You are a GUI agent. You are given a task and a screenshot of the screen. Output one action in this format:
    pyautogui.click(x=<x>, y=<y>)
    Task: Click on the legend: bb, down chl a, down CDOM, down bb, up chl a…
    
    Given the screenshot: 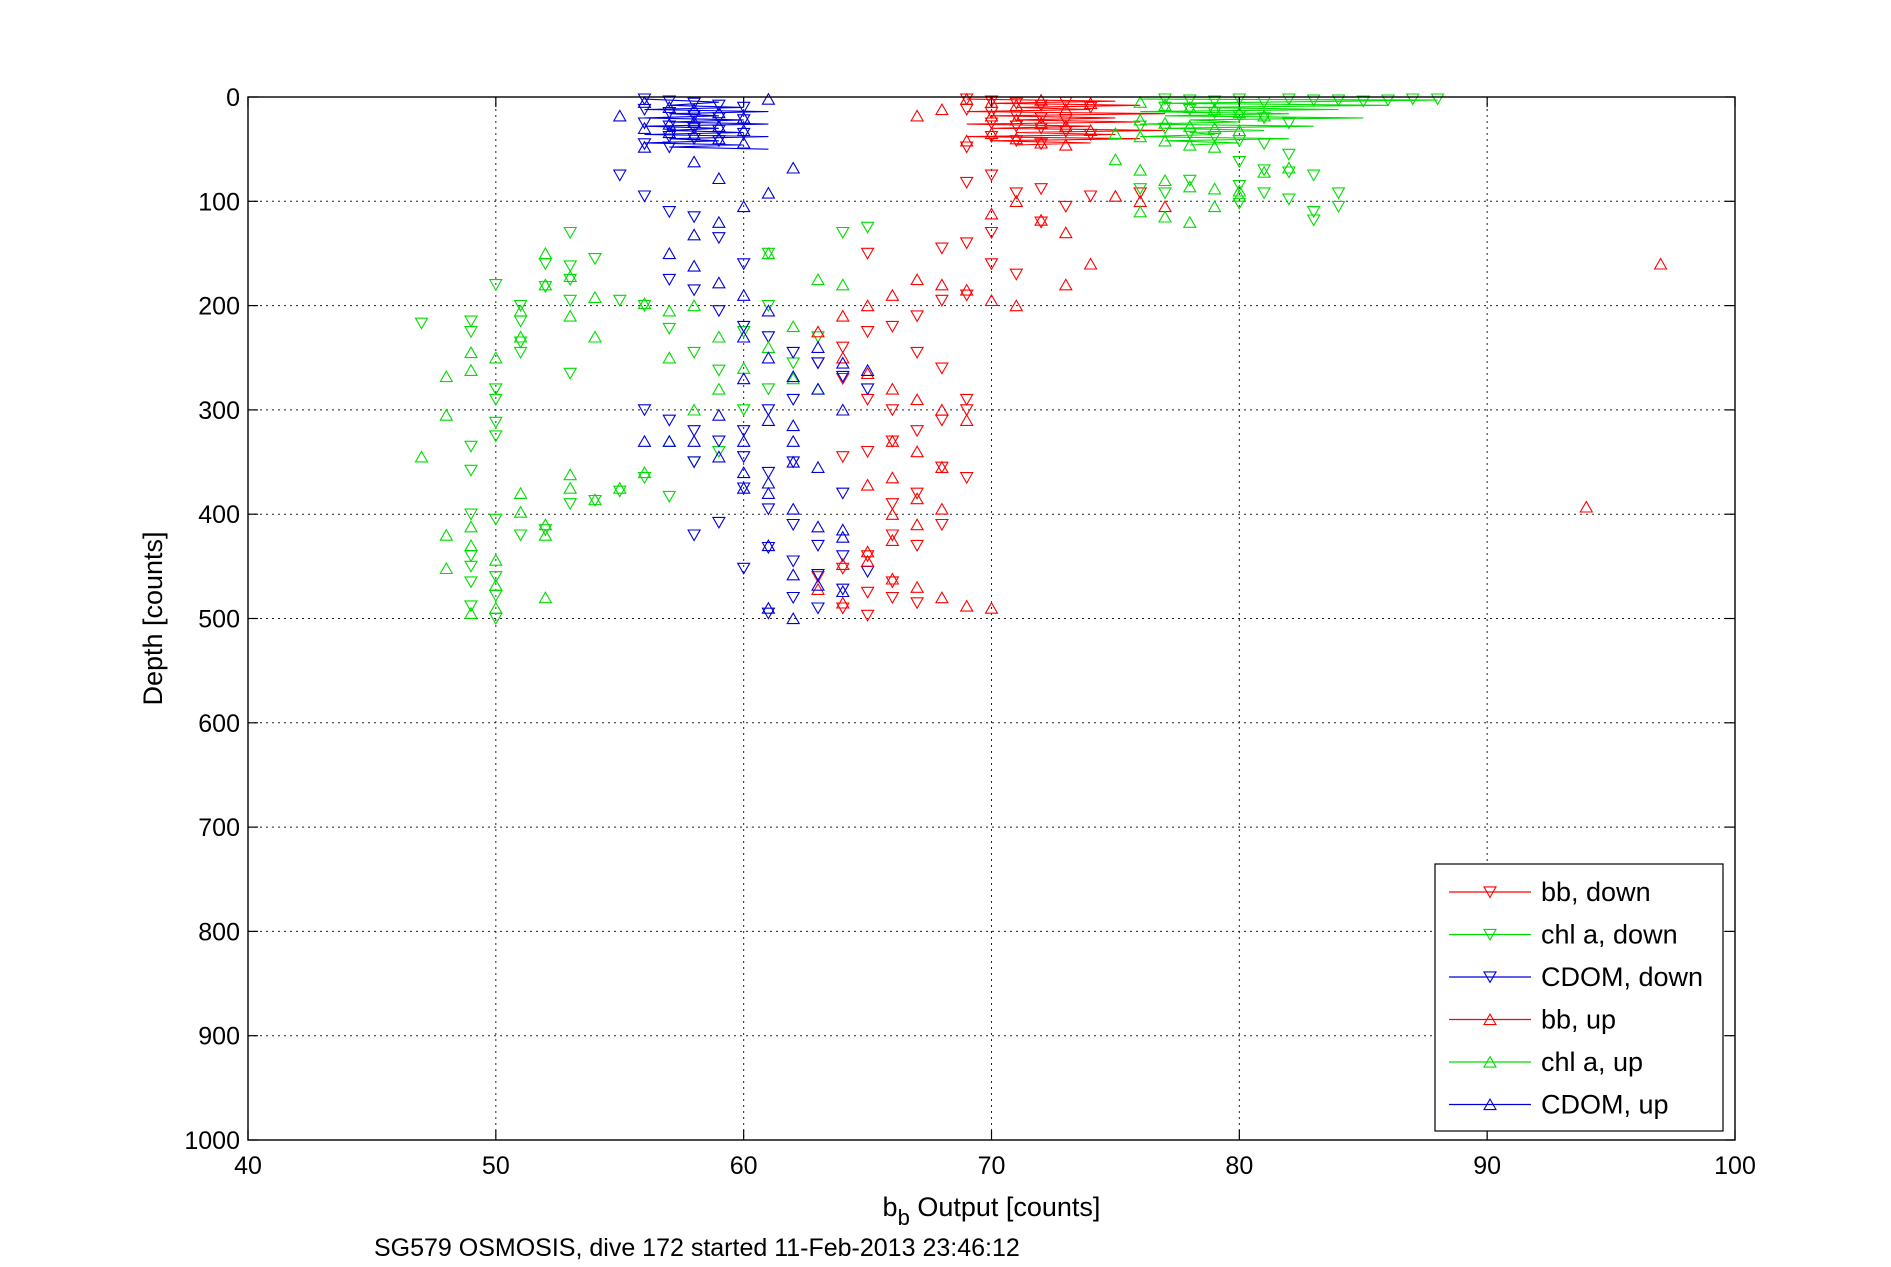 What is the action you would take?
    pyautogui.click(x=1579, y=997)
    